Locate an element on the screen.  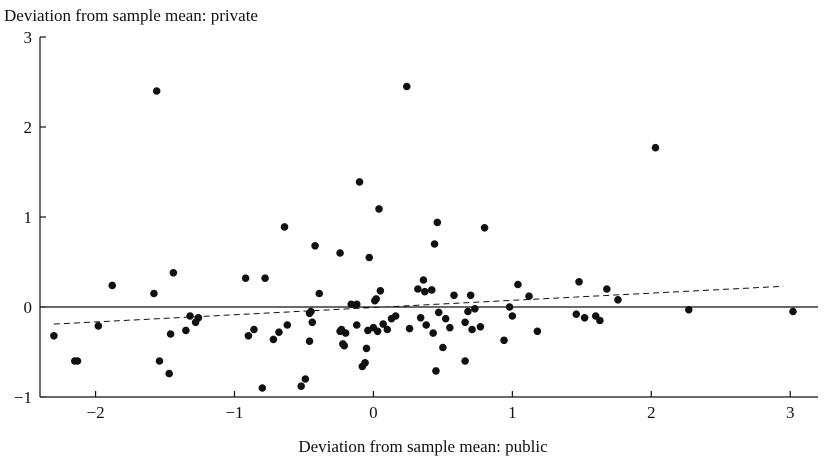
y-axis-label: Deviation from sample mean: private is located at coordinates (131, 15).